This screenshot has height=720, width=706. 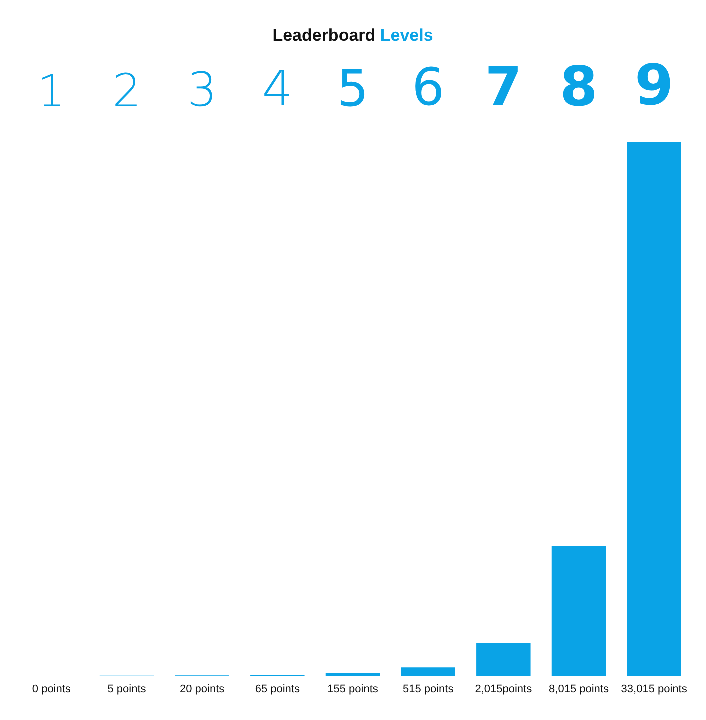 I want to click on data-label: 33,015 points, so click(x=654, y=690).